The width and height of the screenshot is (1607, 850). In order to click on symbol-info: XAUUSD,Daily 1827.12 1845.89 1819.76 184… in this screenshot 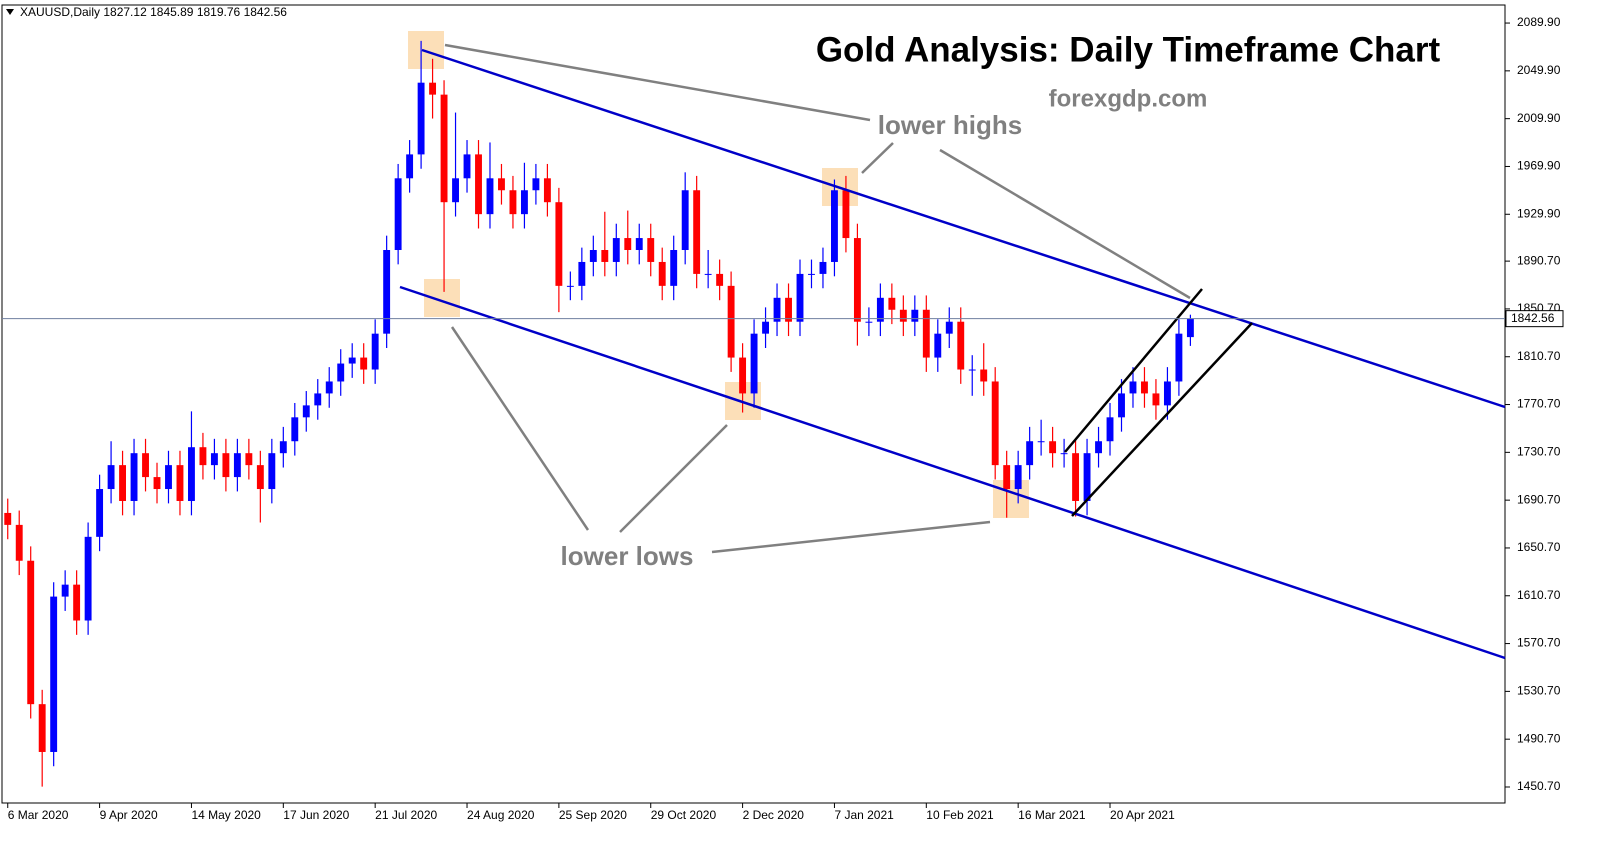, I will do `click(153, 12)`.